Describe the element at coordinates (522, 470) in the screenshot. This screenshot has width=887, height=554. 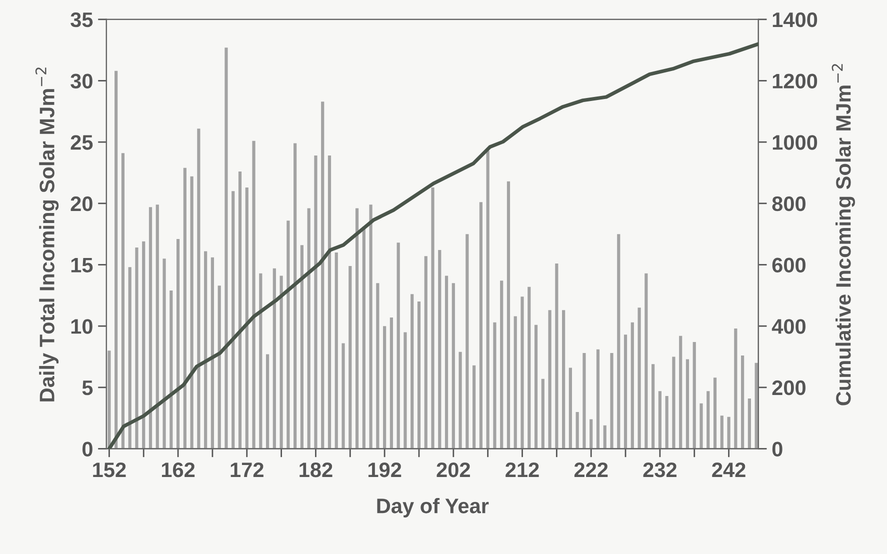
I see `x-tick-label: 212` at that location.